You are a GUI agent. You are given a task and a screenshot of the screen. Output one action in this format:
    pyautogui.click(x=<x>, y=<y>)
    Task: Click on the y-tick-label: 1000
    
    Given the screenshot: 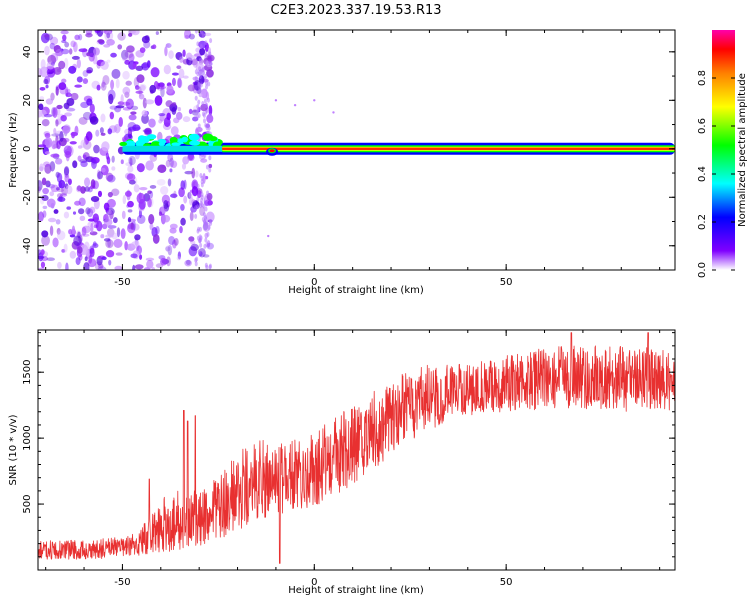 What is the action you would take?
    pyautogui.click(x=27, y=437)
    